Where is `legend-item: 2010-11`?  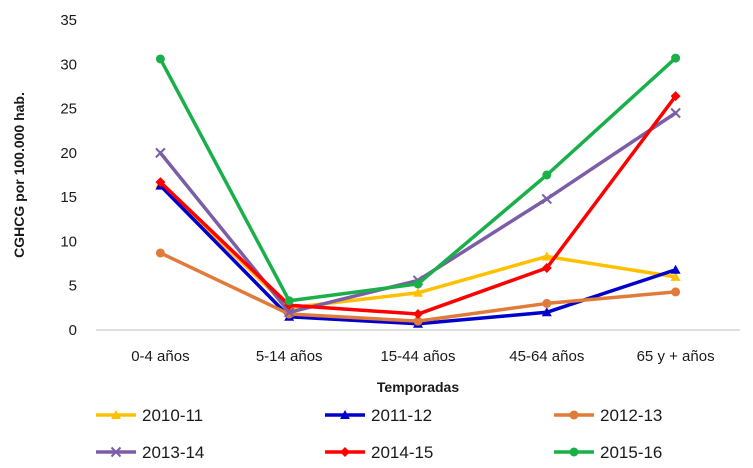
legend-item: 2010-11 is located at coordinates (149, 415).